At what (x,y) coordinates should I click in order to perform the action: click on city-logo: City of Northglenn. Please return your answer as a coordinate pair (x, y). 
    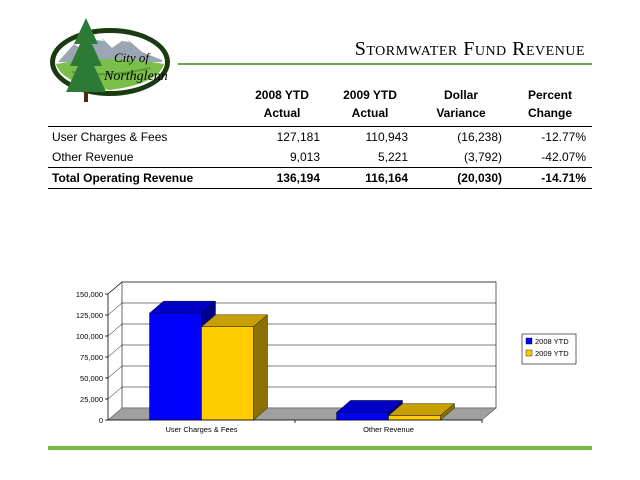
    Looking at the image, I should click on (110, 60).